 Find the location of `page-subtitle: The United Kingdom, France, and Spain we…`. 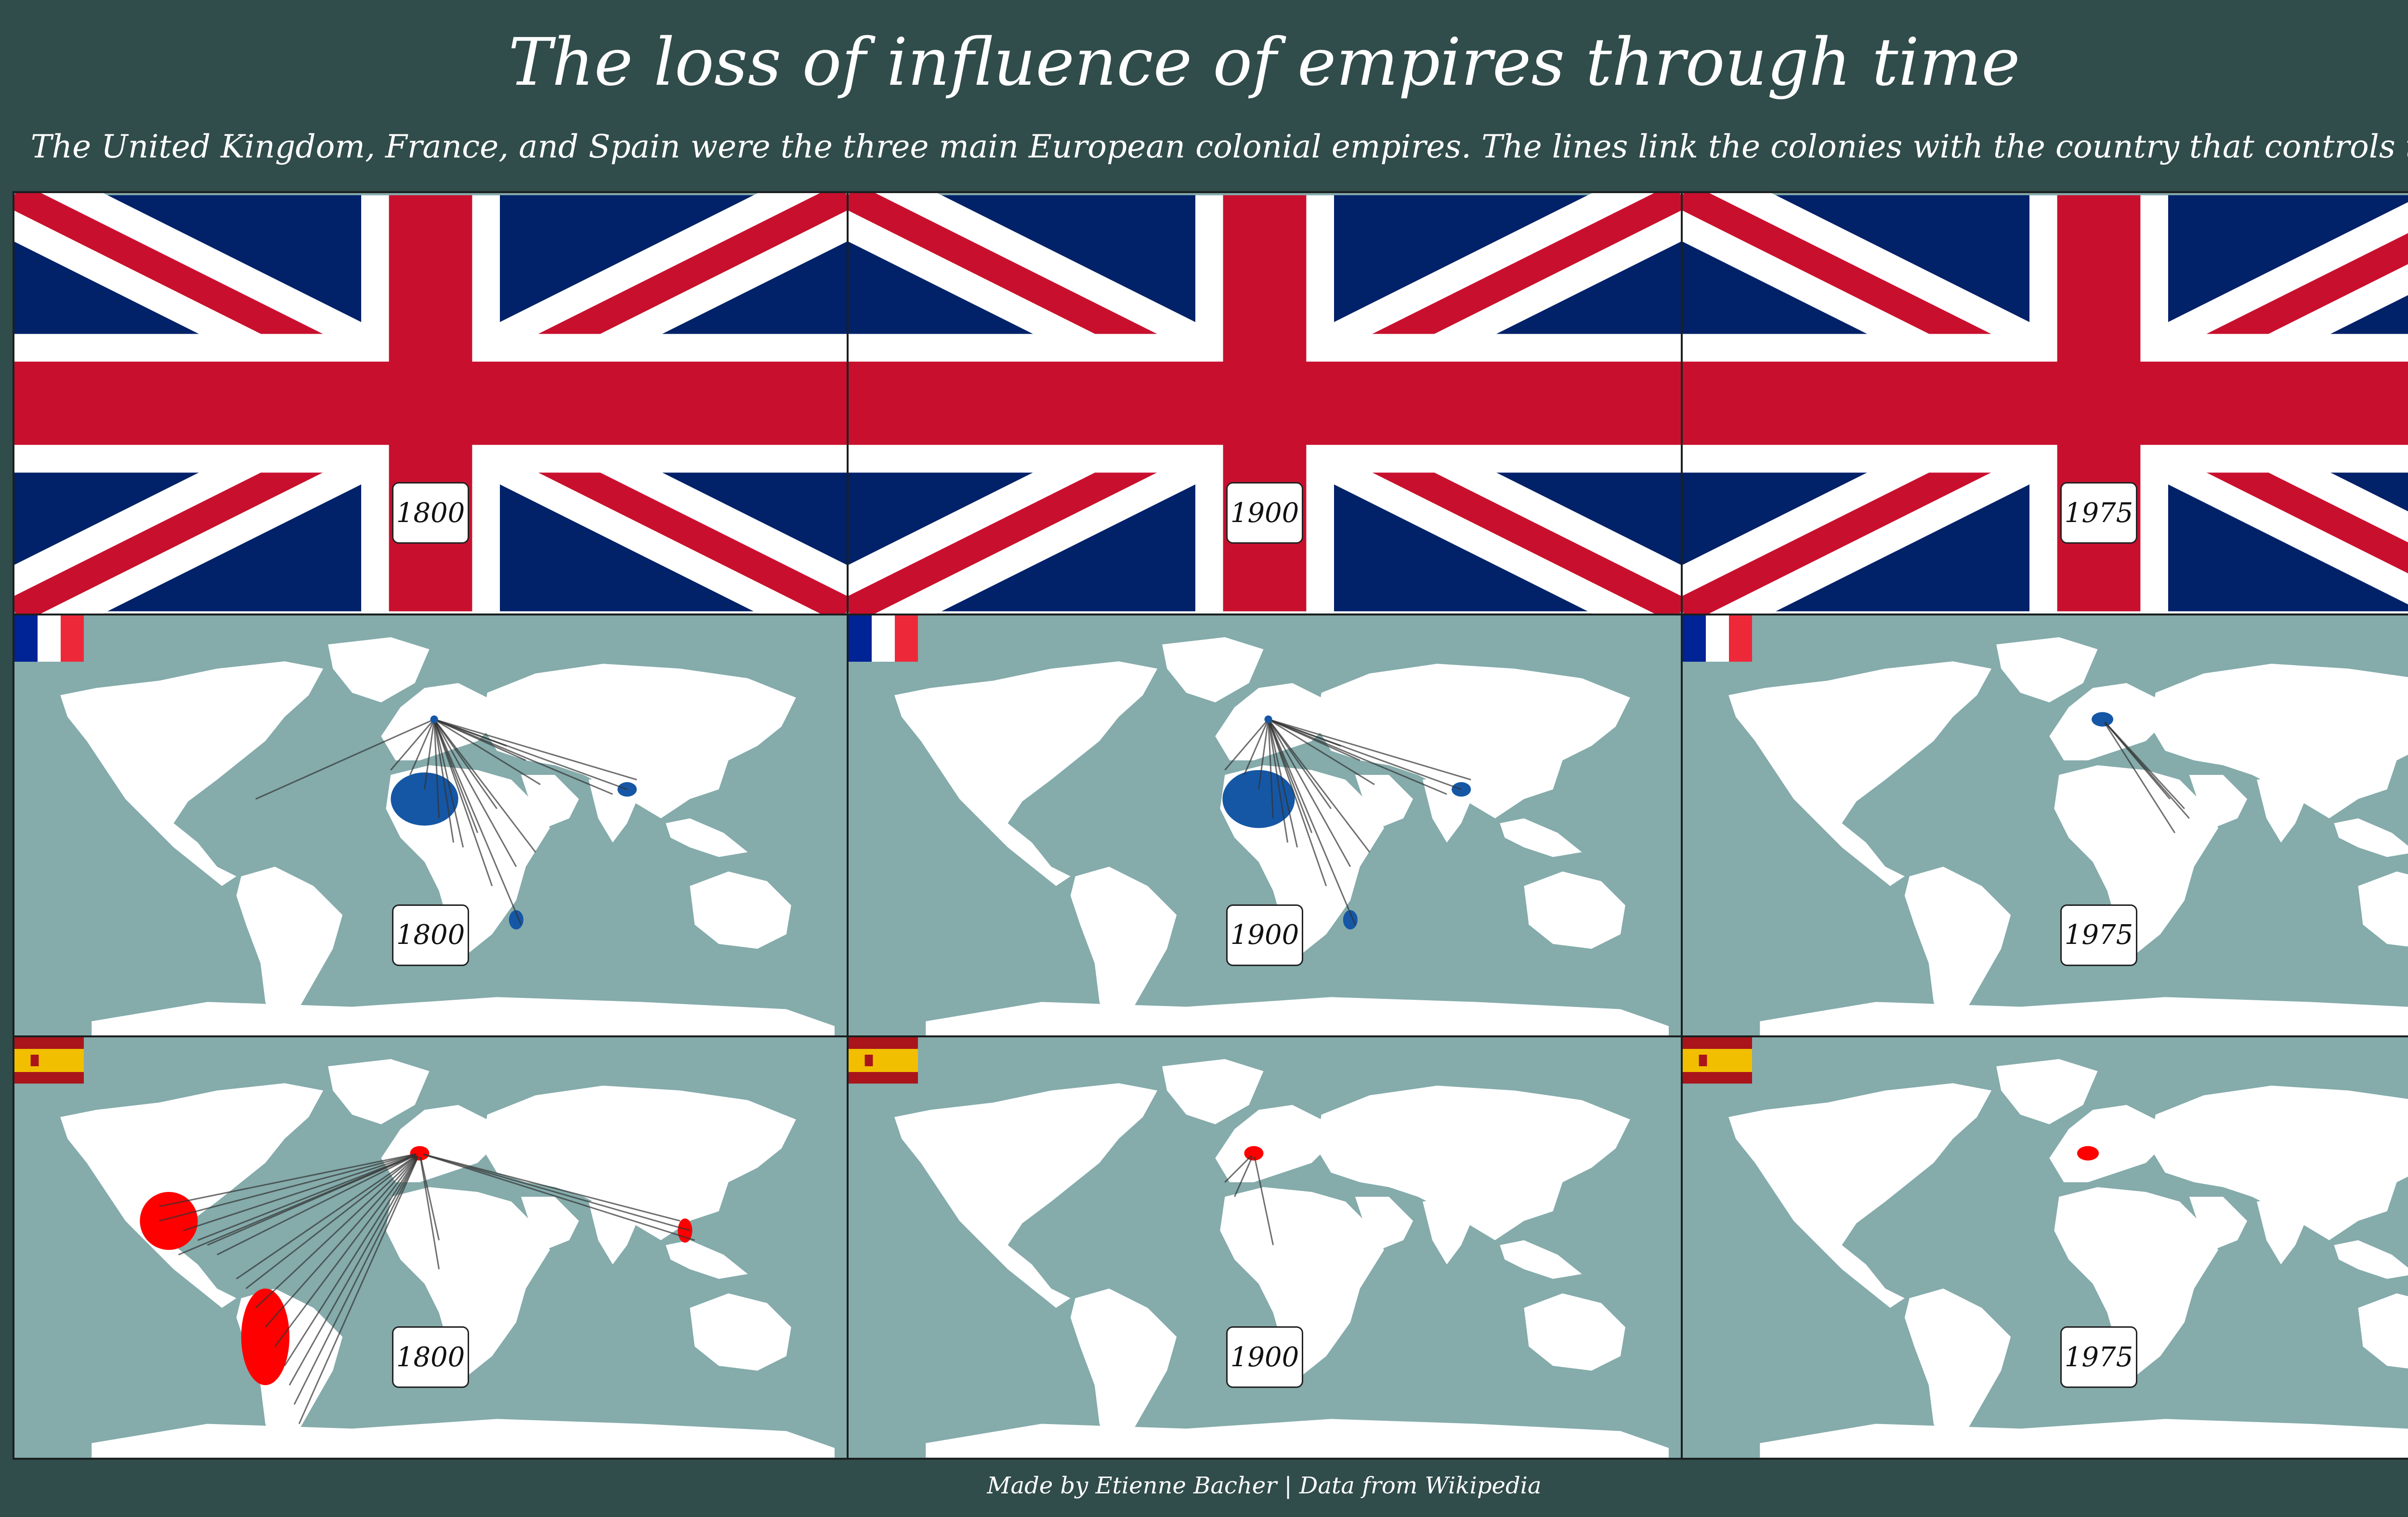

page-subtitle: The United Kingdom, France, and Spain we… is located at coordinates (1219, 146).